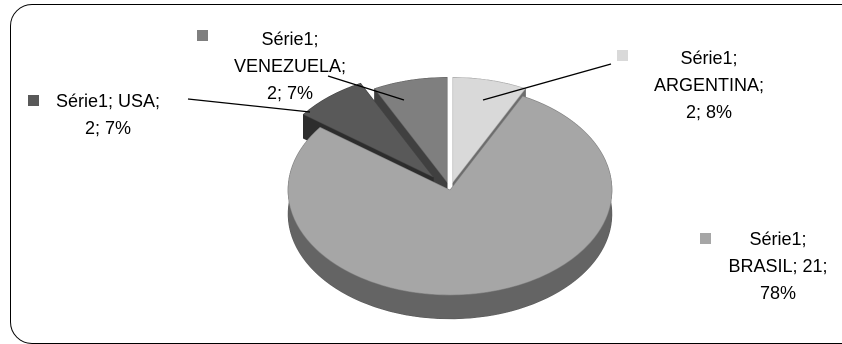  What do you see at coordinates (108, 128) in the screenshot?
I see `data-label-line-usa: 2; 7%` at bounding box center [108, 128].